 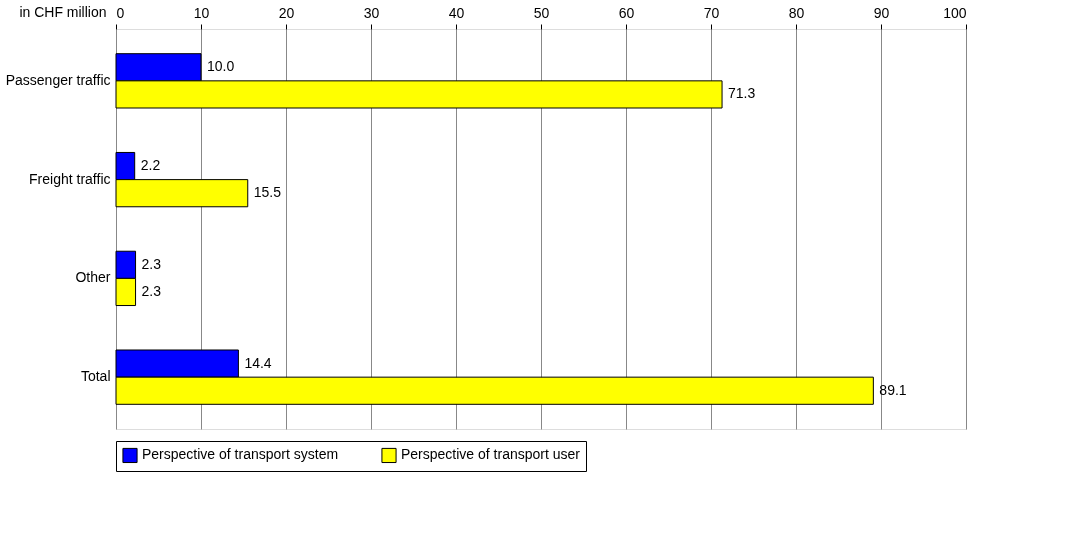 What do you see at coordinates (893, 389) in the screenshot?
I see `data-label: 89.1` at bounding box center [893, 389].